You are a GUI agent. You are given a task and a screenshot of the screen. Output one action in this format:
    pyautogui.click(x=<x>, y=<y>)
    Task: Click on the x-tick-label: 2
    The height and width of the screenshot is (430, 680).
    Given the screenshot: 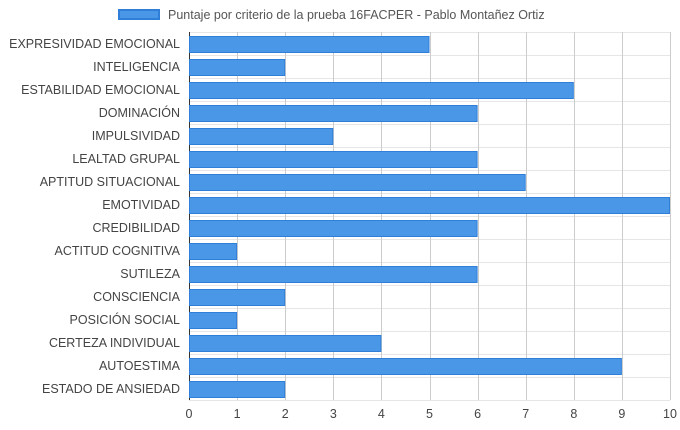 What is the action you would take?
    pyautogui.click(x=285, y=414)
    